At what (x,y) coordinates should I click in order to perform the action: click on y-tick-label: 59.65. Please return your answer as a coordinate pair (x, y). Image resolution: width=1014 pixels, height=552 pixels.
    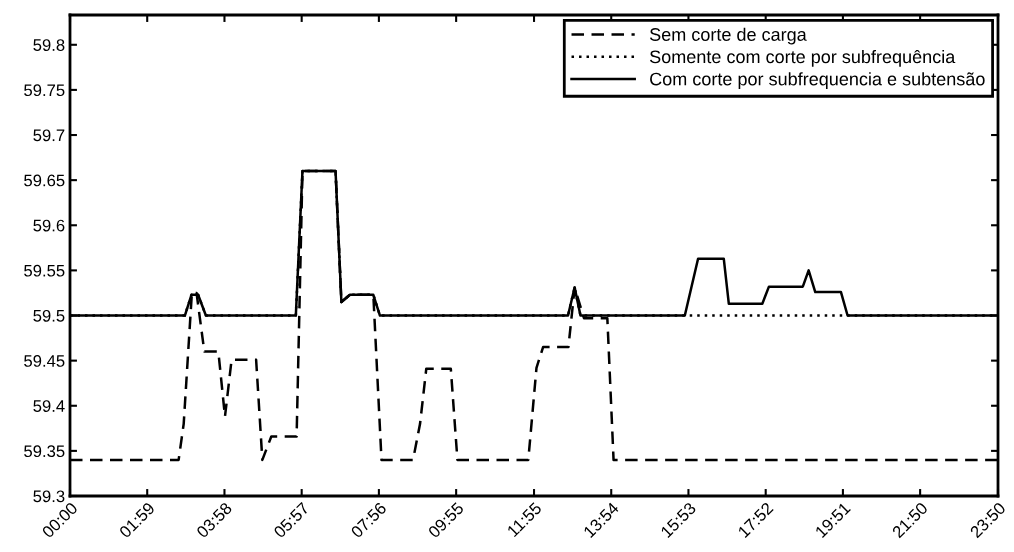
    Looking at the image, I should click on (44, 180).